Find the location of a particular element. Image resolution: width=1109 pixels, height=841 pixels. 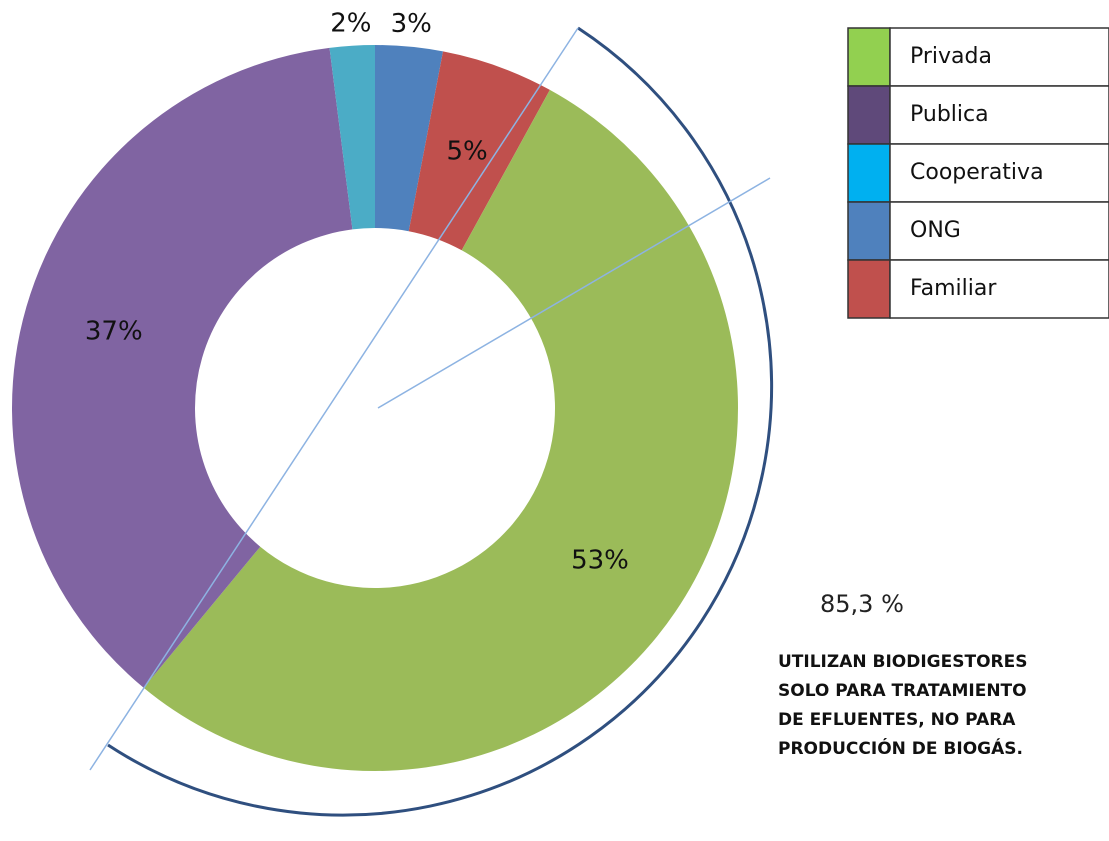

data-label: 2% is located at coordinates (350, 23).